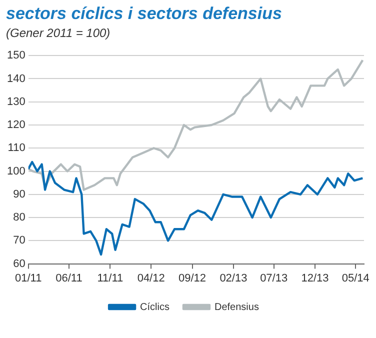 This screenshot has width=376, height=338. I want to click on y-tick-label: 90, so click(19, 194).